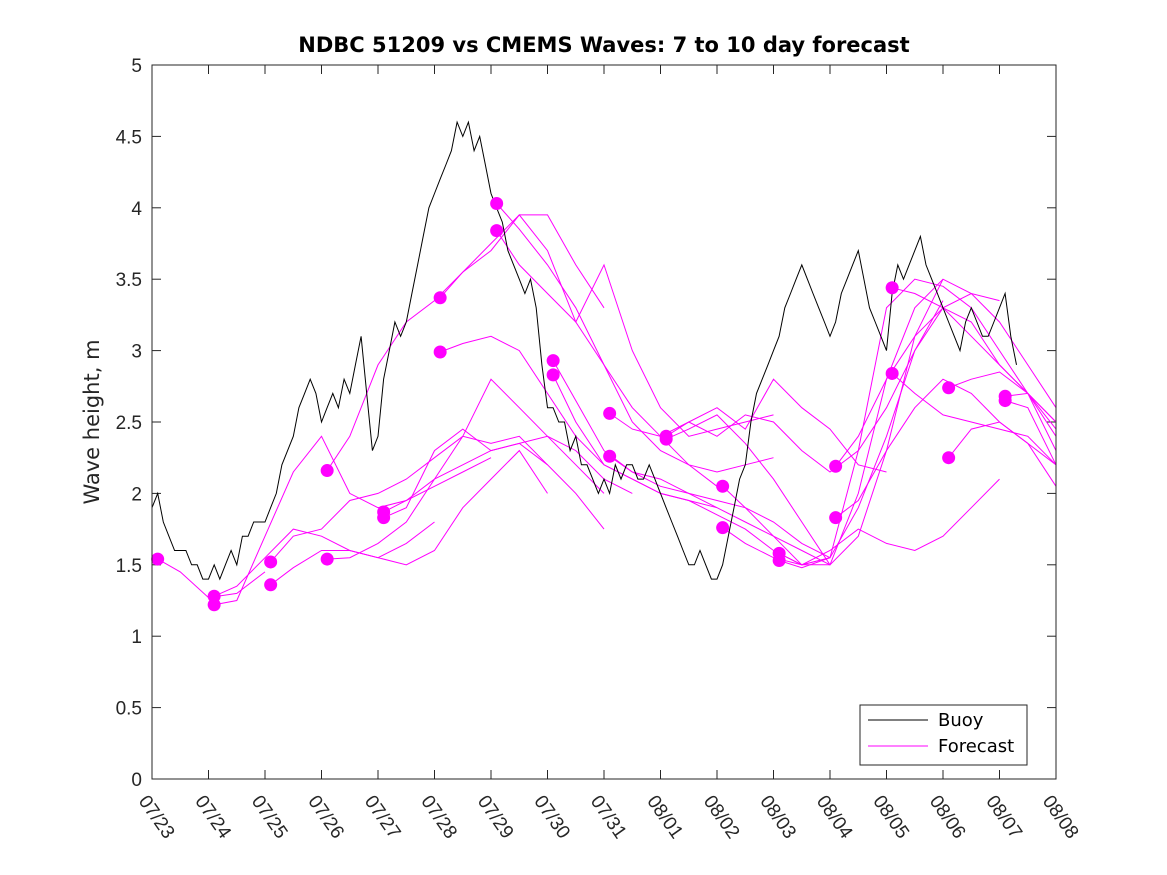  What do you see at coordinates (92, 421) in the screenshot?
I see `y-axis-label: Wave height, m` at bounding box center [92, 421].